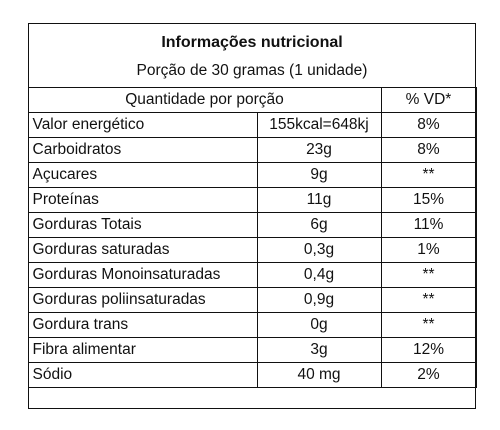 The height and width of the screenshot is (430, 500). Describe the element at coordinates (319, 200) in the screenshot. I see `nutrient-amount: 11g` at that location.